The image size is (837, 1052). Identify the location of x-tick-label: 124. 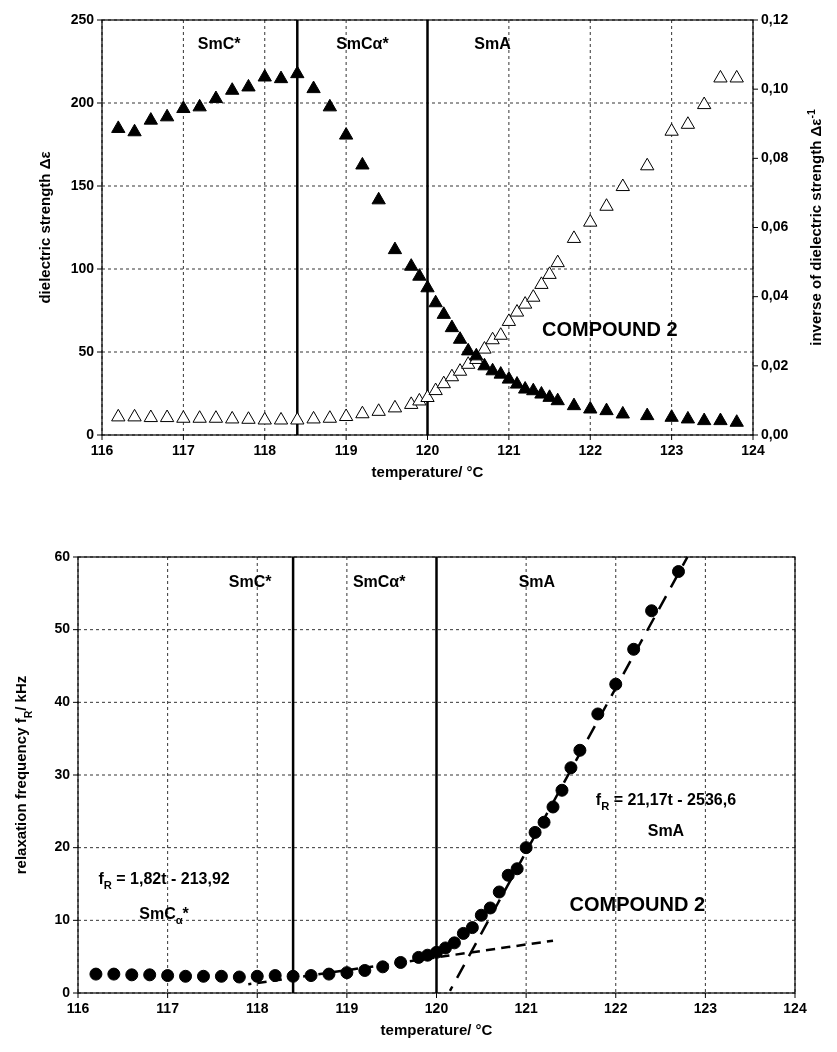
(795, 1008).